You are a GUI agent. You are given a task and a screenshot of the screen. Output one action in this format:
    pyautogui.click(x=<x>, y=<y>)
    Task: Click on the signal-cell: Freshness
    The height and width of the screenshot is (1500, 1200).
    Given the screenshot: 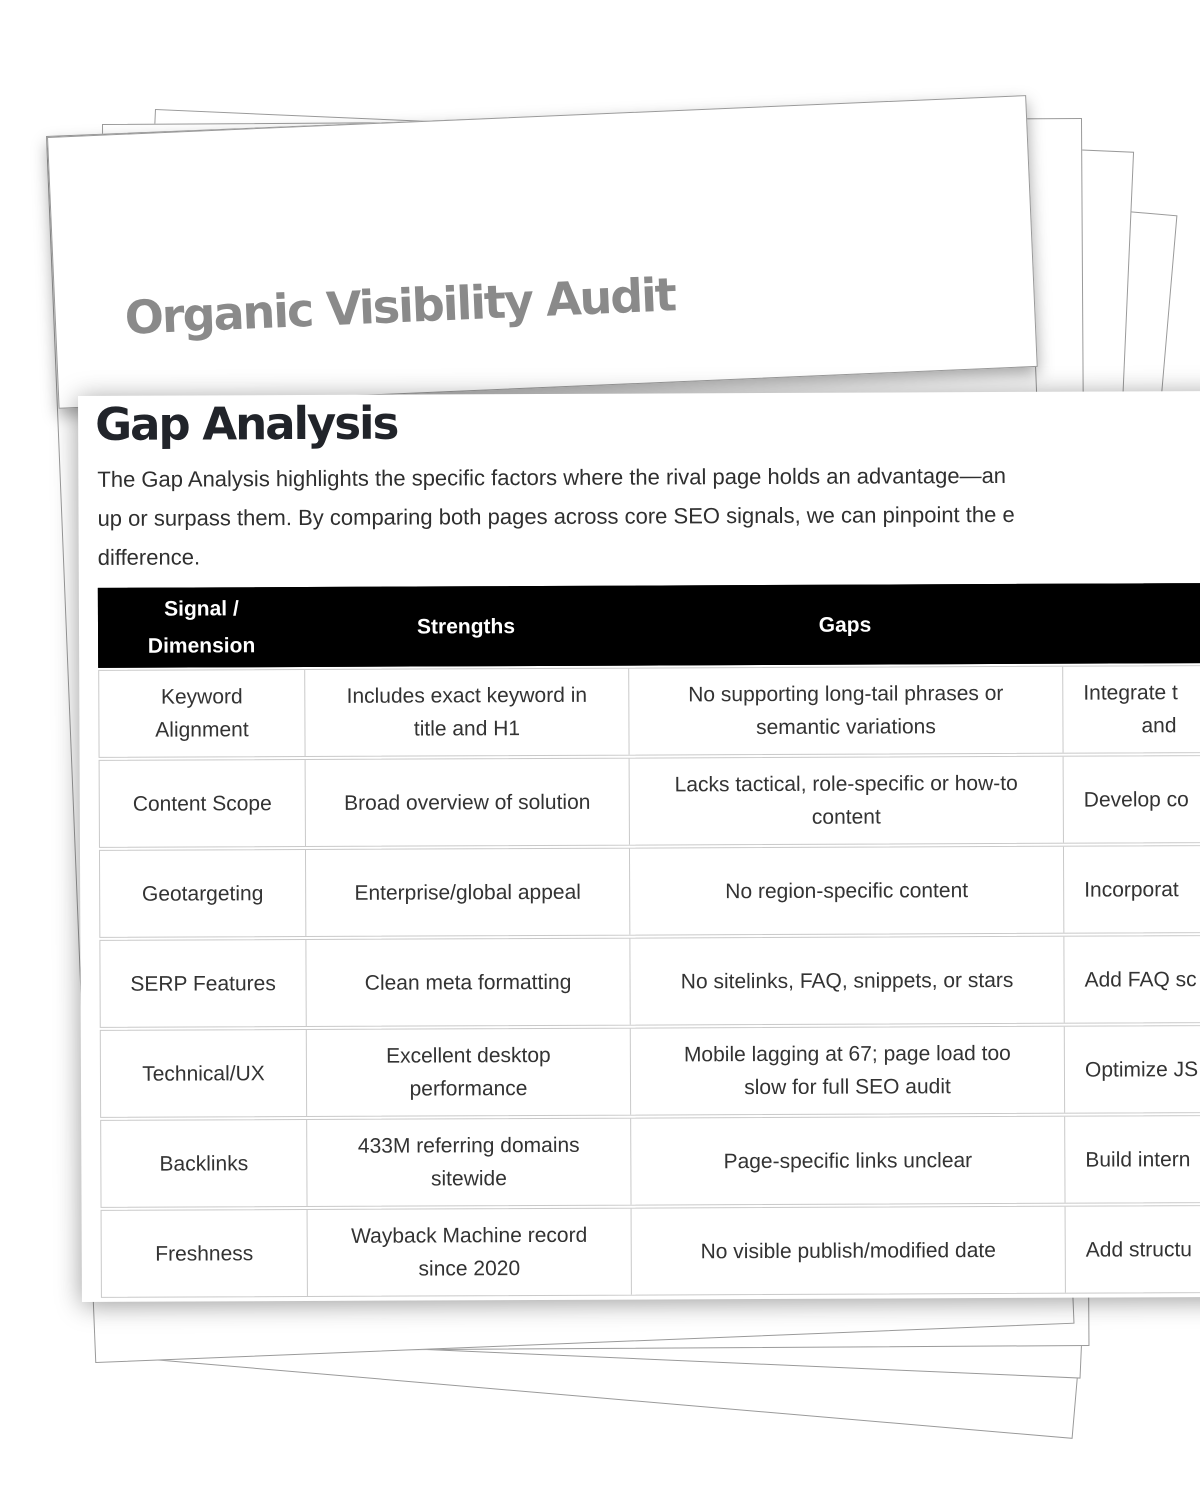 What is the action you would take?
    pyautogui.click(x=204, y=1253)
    